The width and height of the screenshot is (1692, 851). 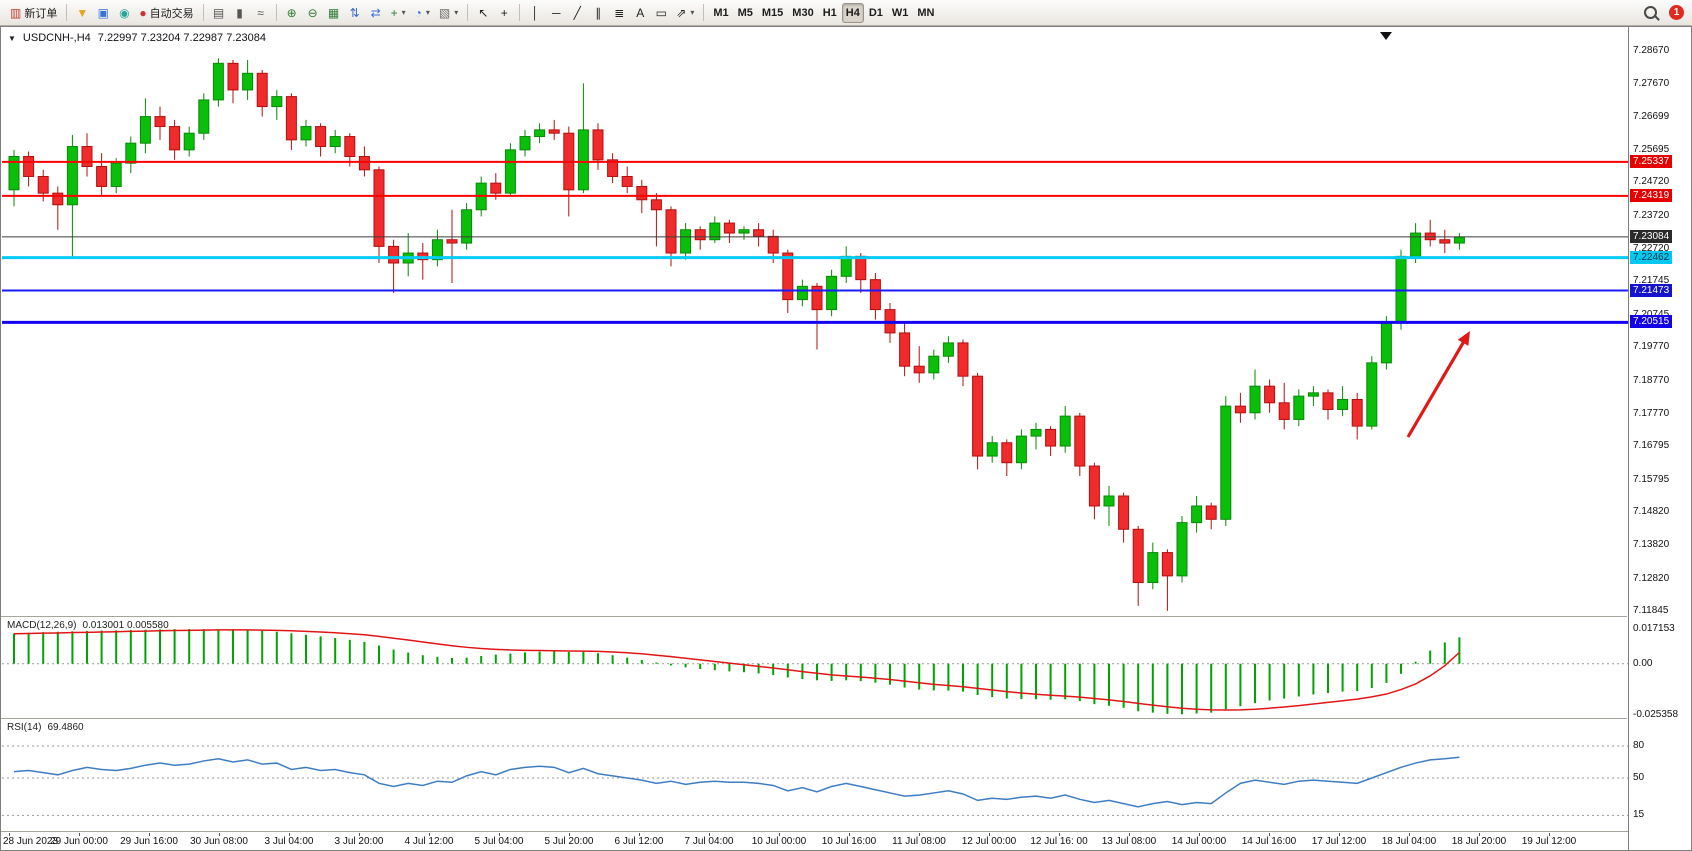 I want to click on price-axis-label: 7.19770, so click(x=1651, y=347).